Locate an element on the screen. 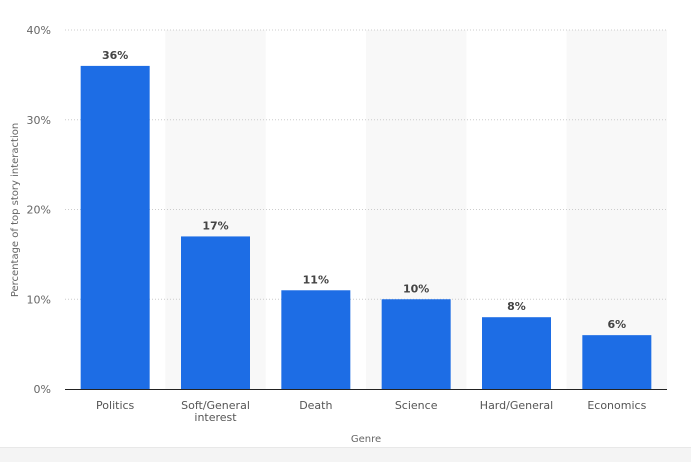 The image size is (691, 462). bar-death is located at coordinates (316, 339).